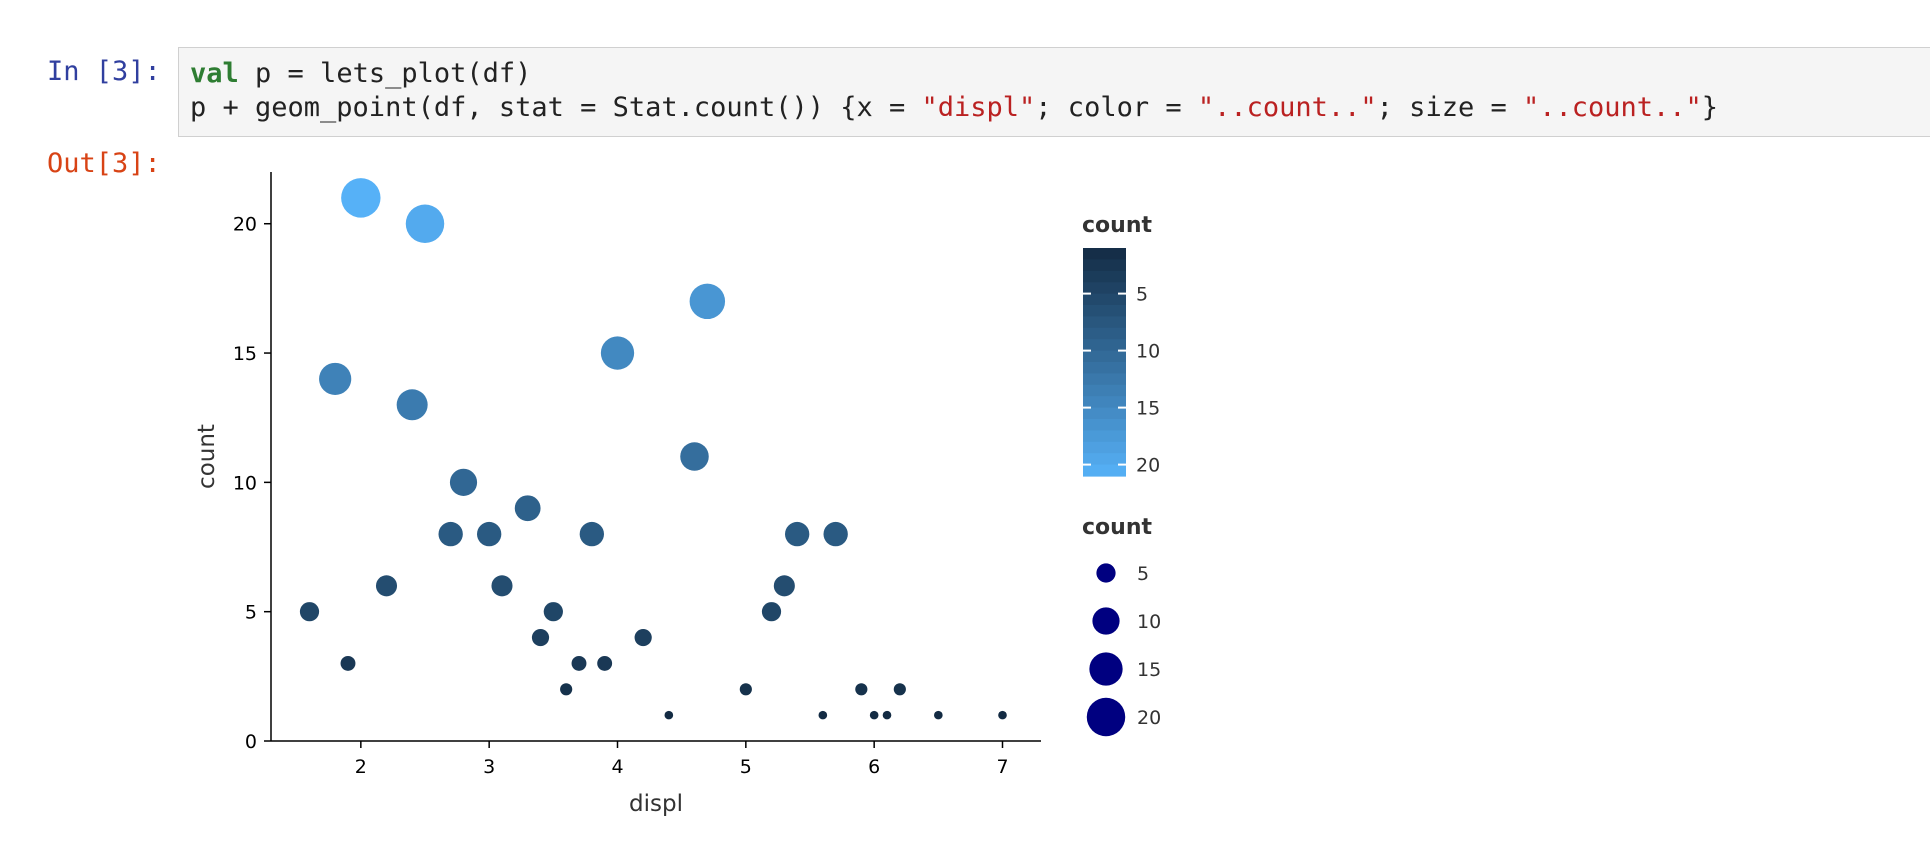 The width and height of the screenshot is (1930, 850). Describe the element at coordinates (1149, 718) in the screenshot. I see `size-legend-label: 20` at that location.